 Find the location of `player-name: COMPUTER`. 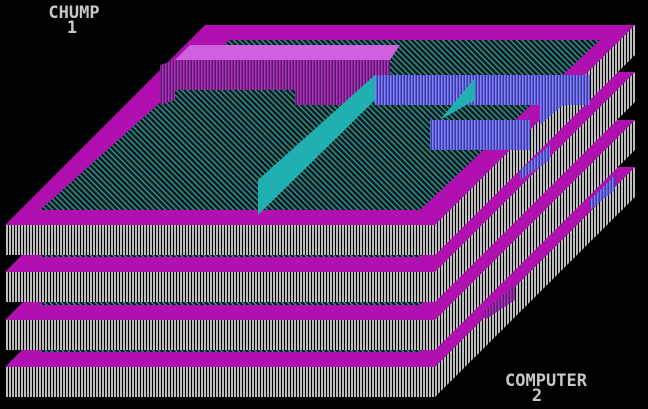

player-name: COMPUTER is located at coordinates (546, 381).